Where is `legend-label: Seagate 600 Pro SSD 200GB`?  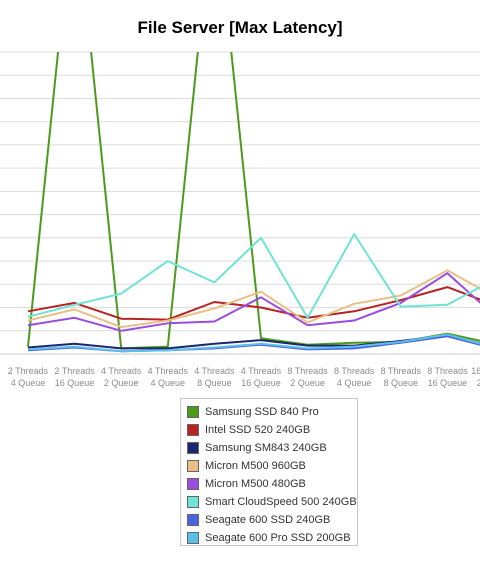
legend-label: Seagate 600 Pro SSD 200GB is located at coordinates (278, 538).